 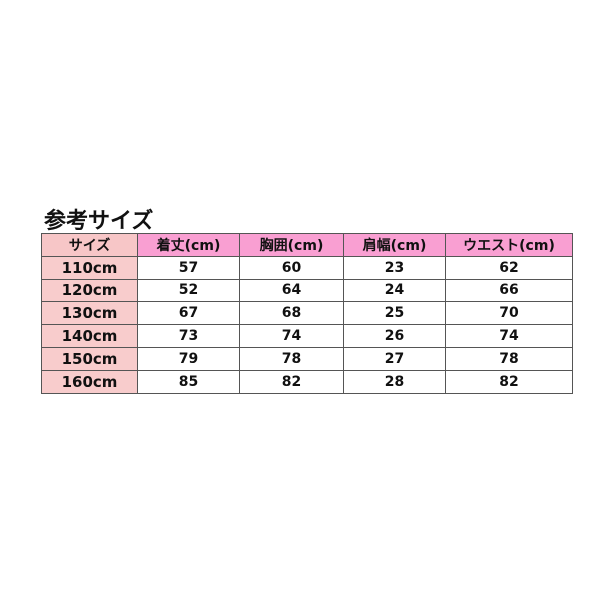 I want to click on measurement-cell: 57, so click(x=188, y=267).